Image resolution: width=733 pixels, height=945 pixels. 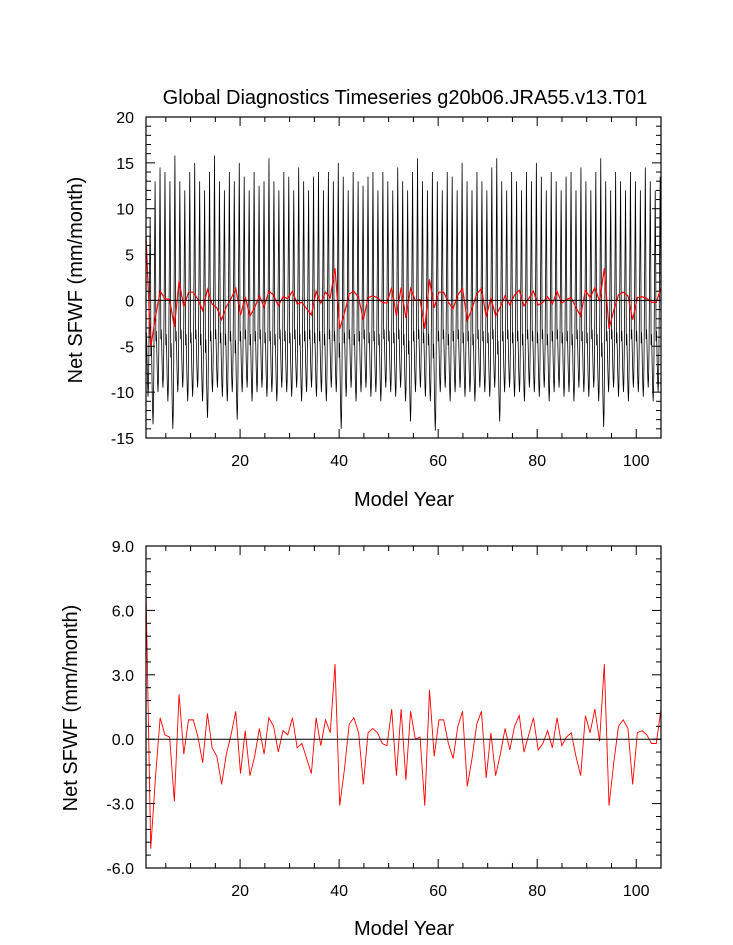 What do you see at coordinates (123, 740) in the screenshot?
I see `y-tick-label: 0.0` at bounding box center [123, 740].